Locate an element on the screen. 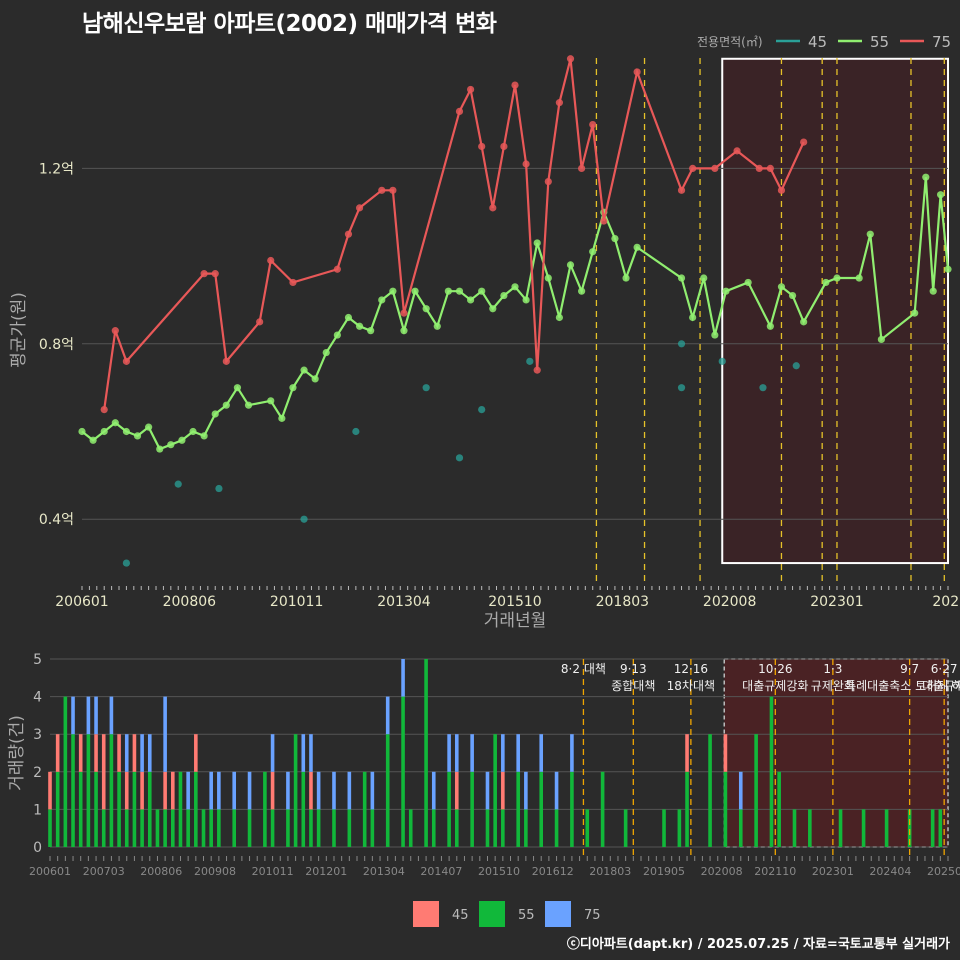  policy-label: 6·27 is located at coordinates (944, 669).